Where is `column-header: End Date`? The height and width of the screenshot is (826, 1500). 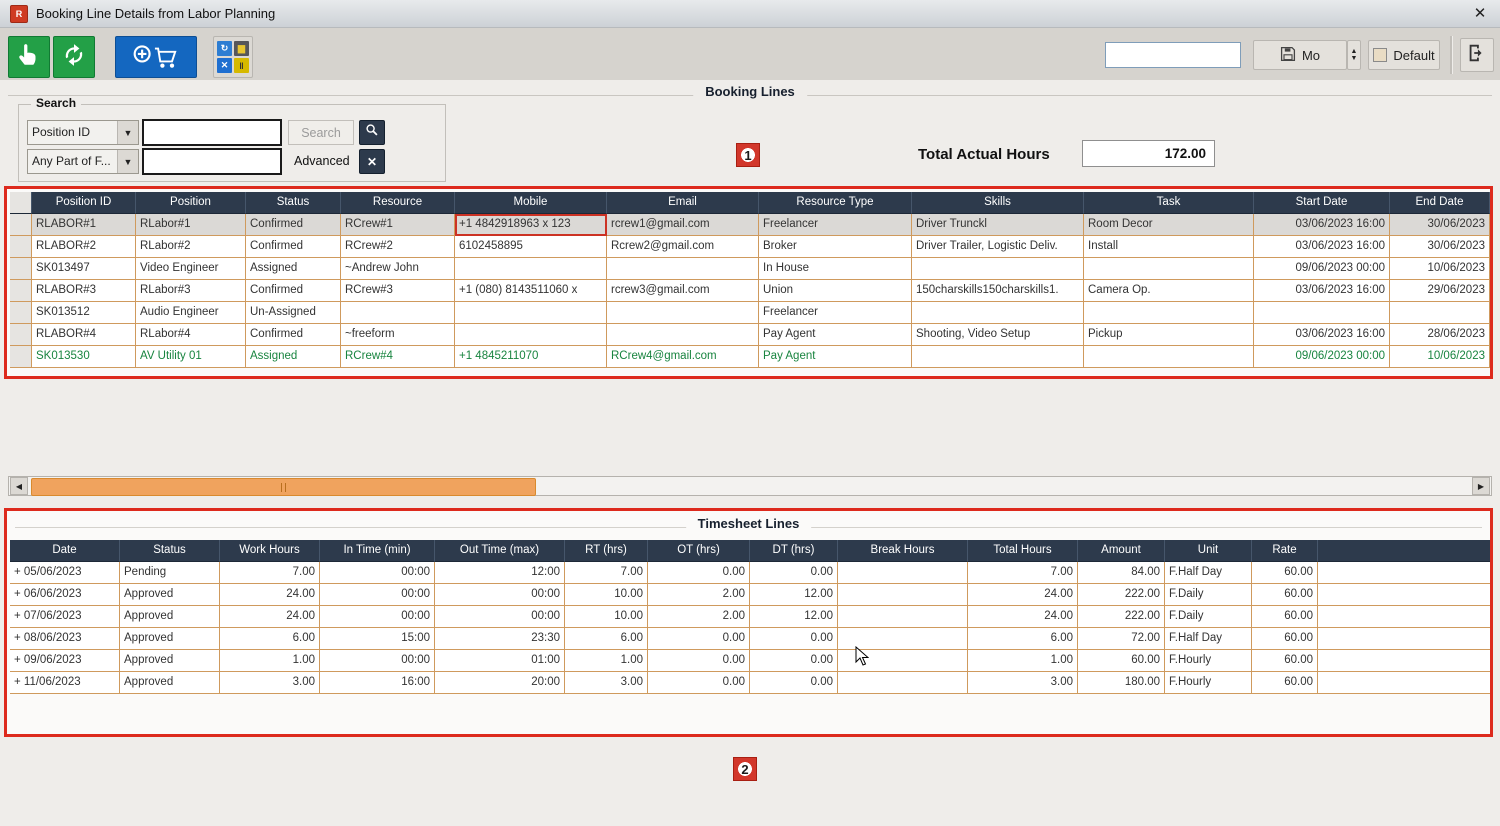 column-header: End Date is located at coordinates (1440, 203).